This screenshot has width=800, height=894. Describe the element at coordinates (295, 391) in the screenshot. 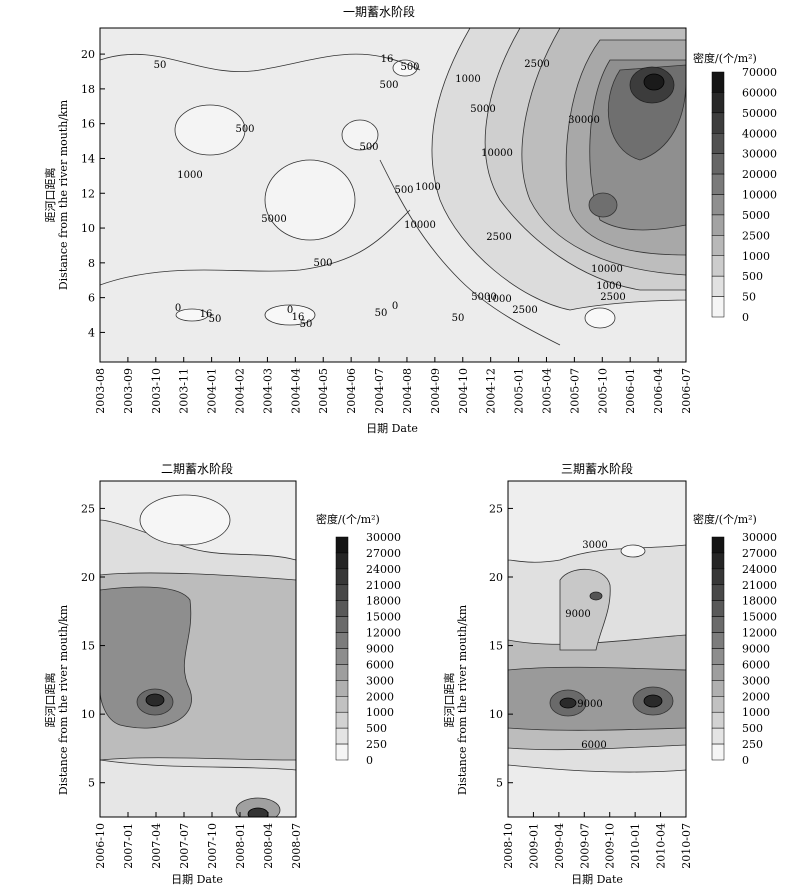

I see `x-tick-label: 2004-04` at that location.